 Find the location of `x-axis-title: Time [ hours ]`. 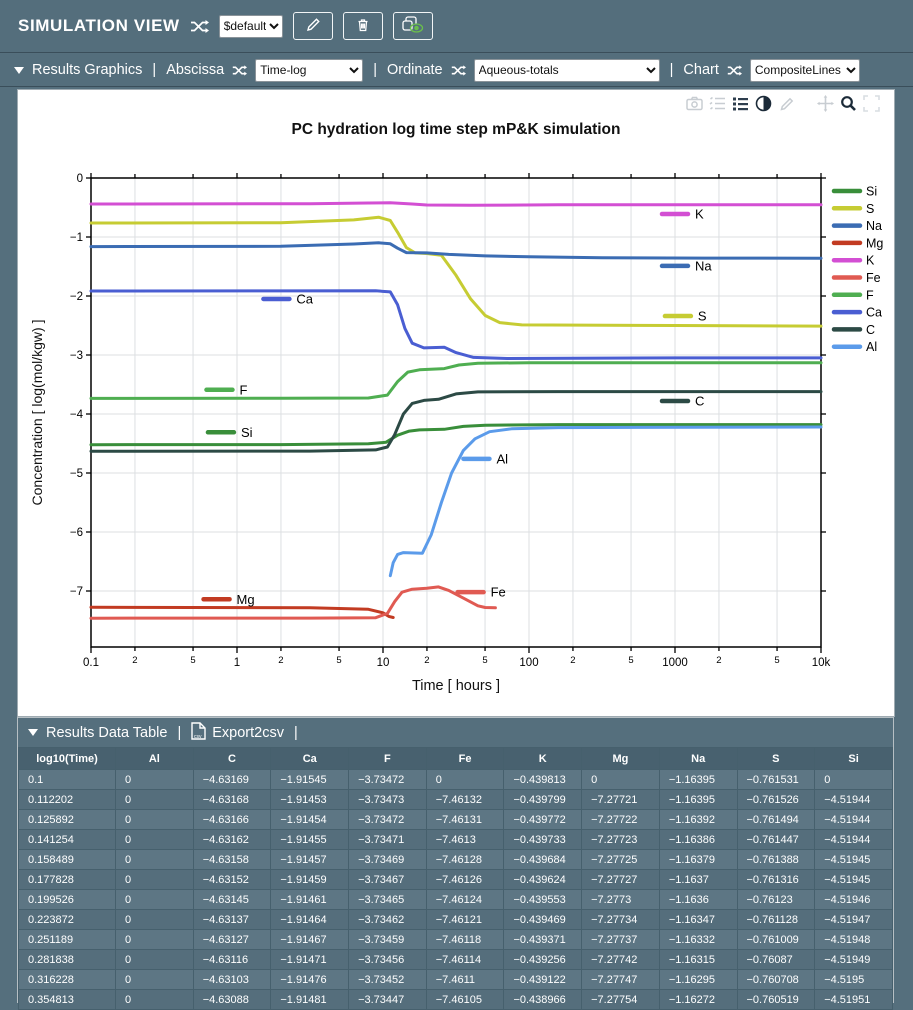

x-axis-title: Time [ hours ] is located at coordinates (456, 686).